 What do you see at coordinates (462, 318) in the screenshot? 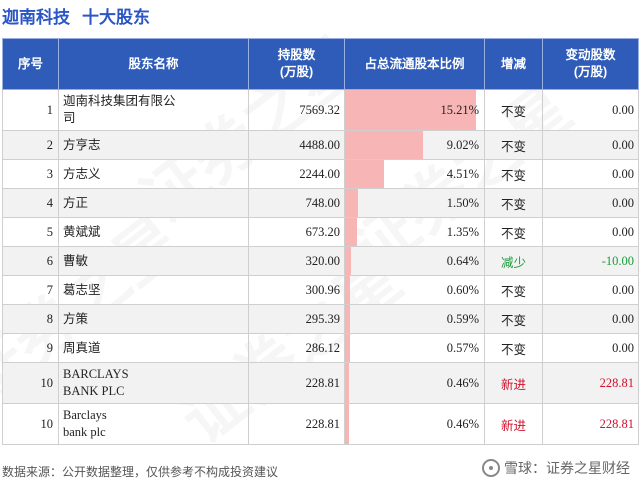
I see `ratio-value: 0.59%` at bounding box center [462, 318].